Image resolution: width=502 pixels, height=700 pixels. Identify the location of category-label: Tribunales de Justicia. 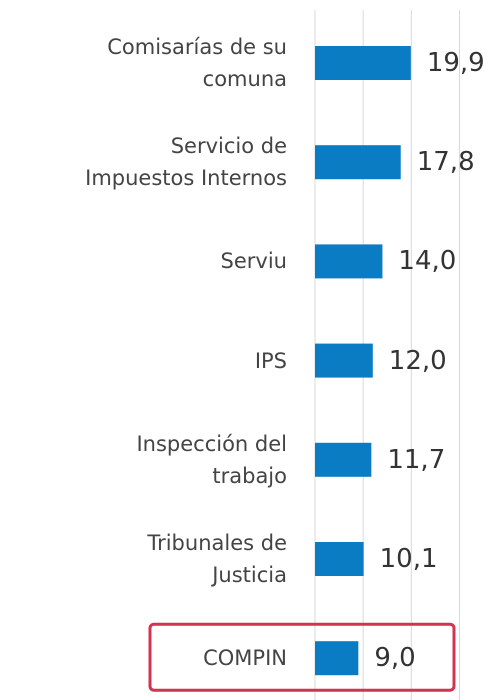
(217, 559).